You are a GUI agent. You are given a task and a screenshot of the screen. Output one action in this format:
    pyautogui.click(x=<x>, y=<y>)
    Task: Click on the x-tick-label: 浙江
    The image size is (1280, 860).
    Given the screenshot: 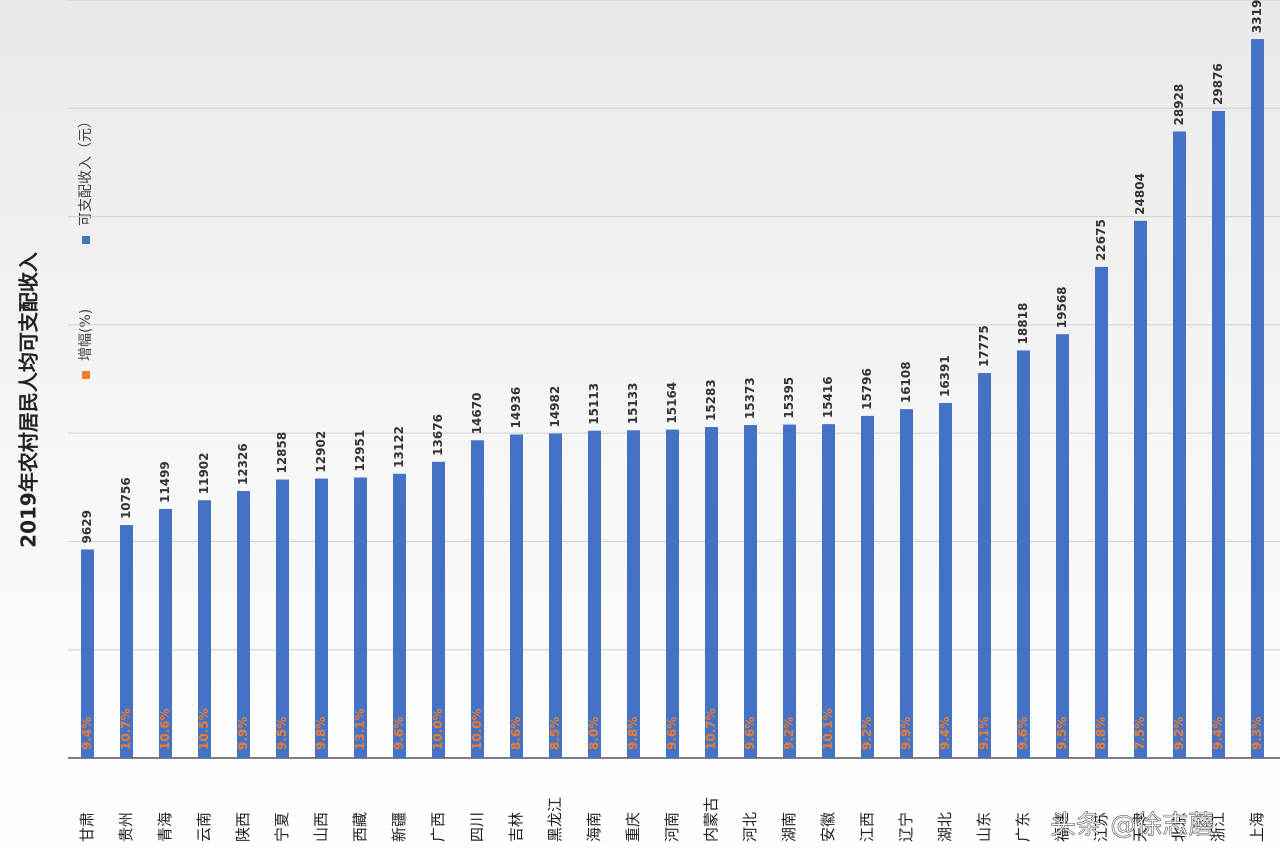 What is the action you would take?
    pyautogui.click(x=1218, y=827)
    